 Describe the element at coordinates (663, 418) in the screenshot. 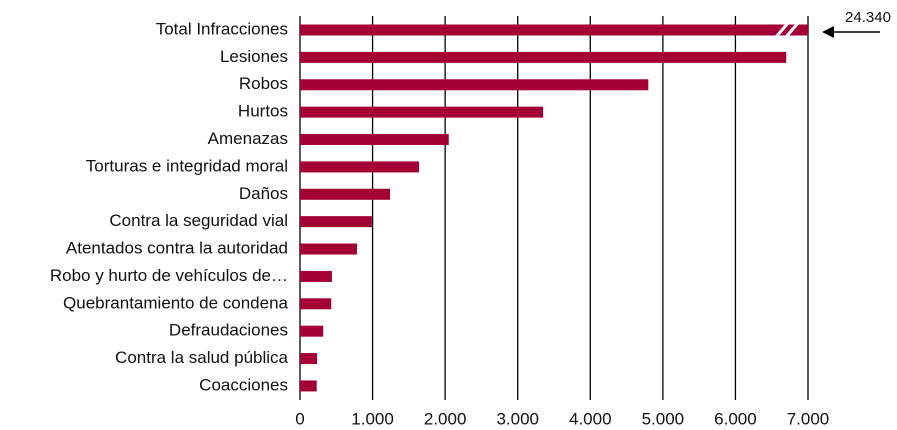

I see `x-tick-label: 5.000` at that location.